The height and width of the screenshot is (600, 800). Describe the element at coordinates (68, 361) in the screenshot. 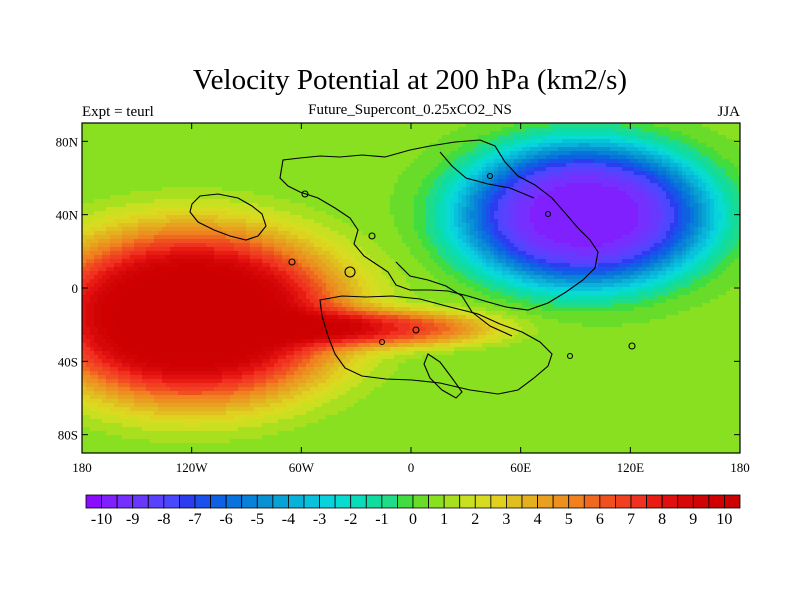

I see `y-tick-label: 40S` at that location.